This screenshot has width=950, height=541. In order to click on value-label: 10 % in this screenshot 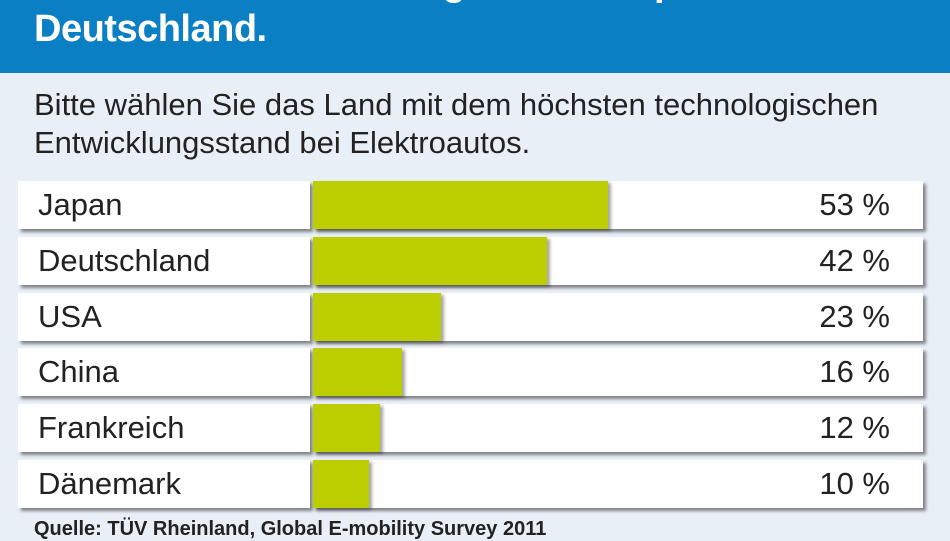, I will do `click(854, 483)`.